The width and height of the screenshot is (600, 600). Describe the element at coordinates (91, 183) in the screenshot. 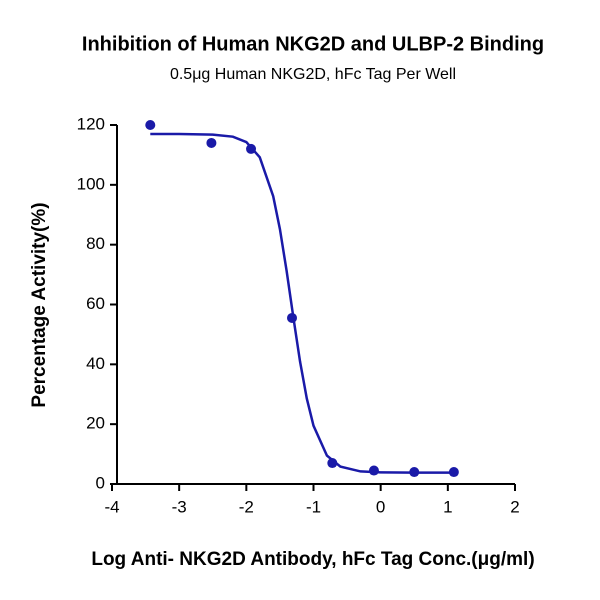

I see `y-tick-label: 100` at that location.